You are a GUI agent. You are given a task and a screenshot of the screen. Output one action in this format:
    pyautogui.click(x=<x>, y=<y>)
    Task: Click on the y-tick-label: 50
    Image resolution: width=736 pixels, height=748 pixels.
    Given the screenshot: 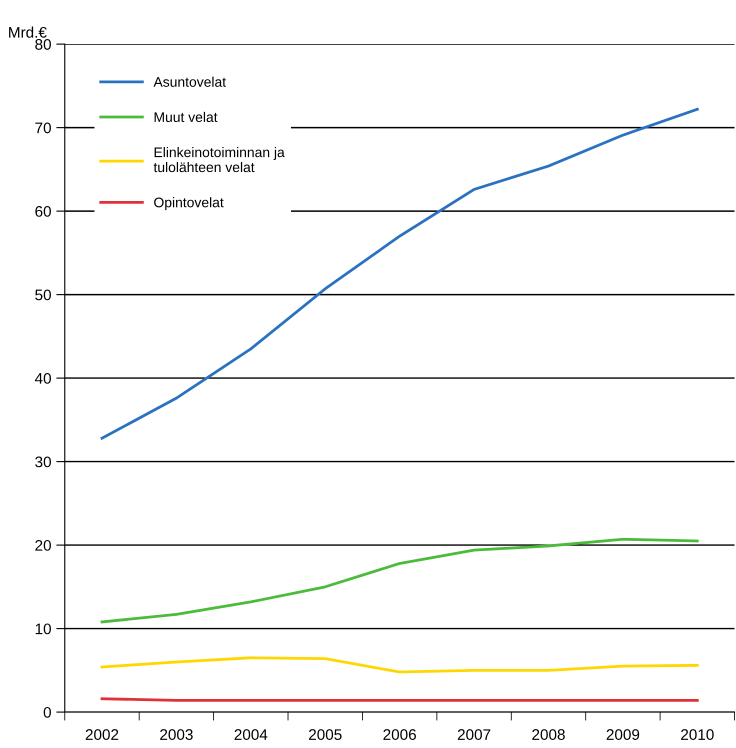 What is the action you would take?
    pyautogui.click(x=43, y=294)
    